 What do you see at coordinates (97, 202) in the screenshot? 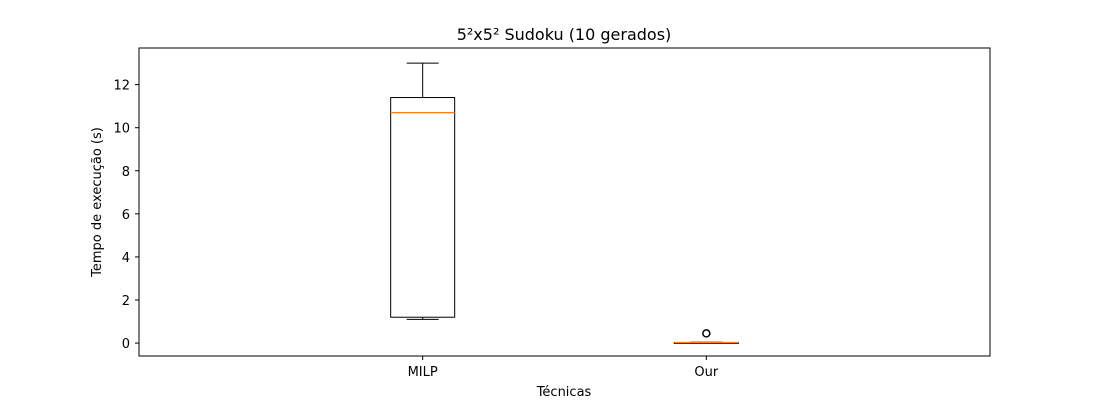
I see `y-axis-label: Tempo de execução (s)` at bounding box center [97, 202].